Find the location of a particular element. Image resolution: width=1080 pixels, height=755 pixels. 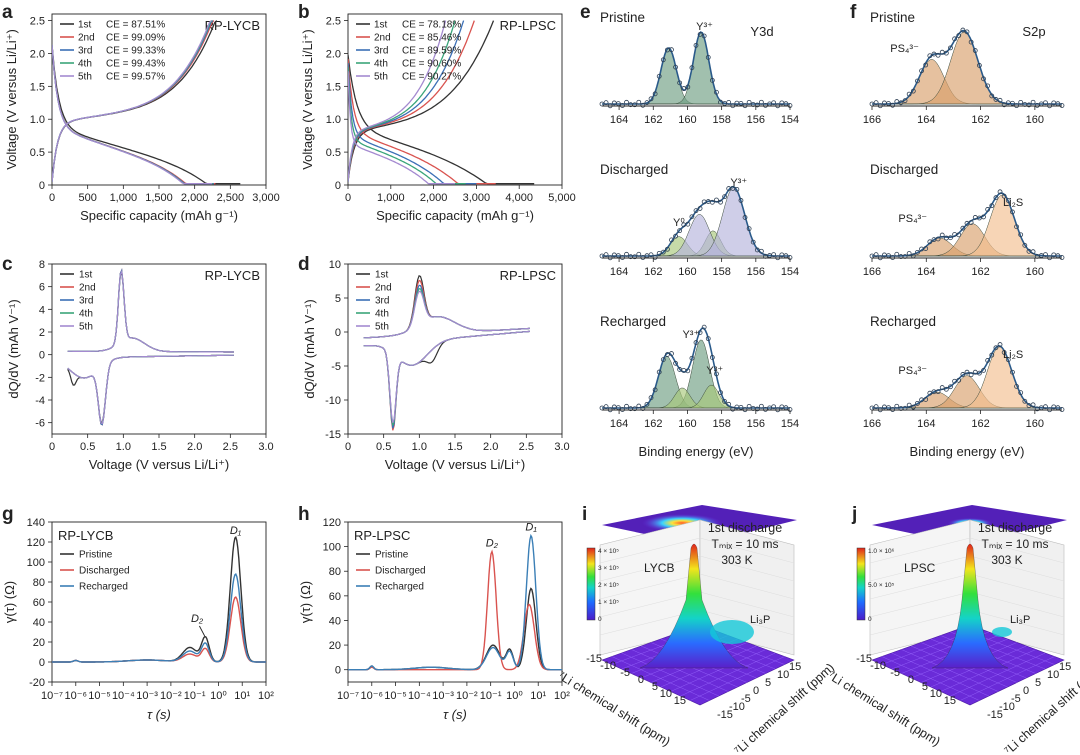

peak-label: Y³⁺ is located at coordinates (738, 183).